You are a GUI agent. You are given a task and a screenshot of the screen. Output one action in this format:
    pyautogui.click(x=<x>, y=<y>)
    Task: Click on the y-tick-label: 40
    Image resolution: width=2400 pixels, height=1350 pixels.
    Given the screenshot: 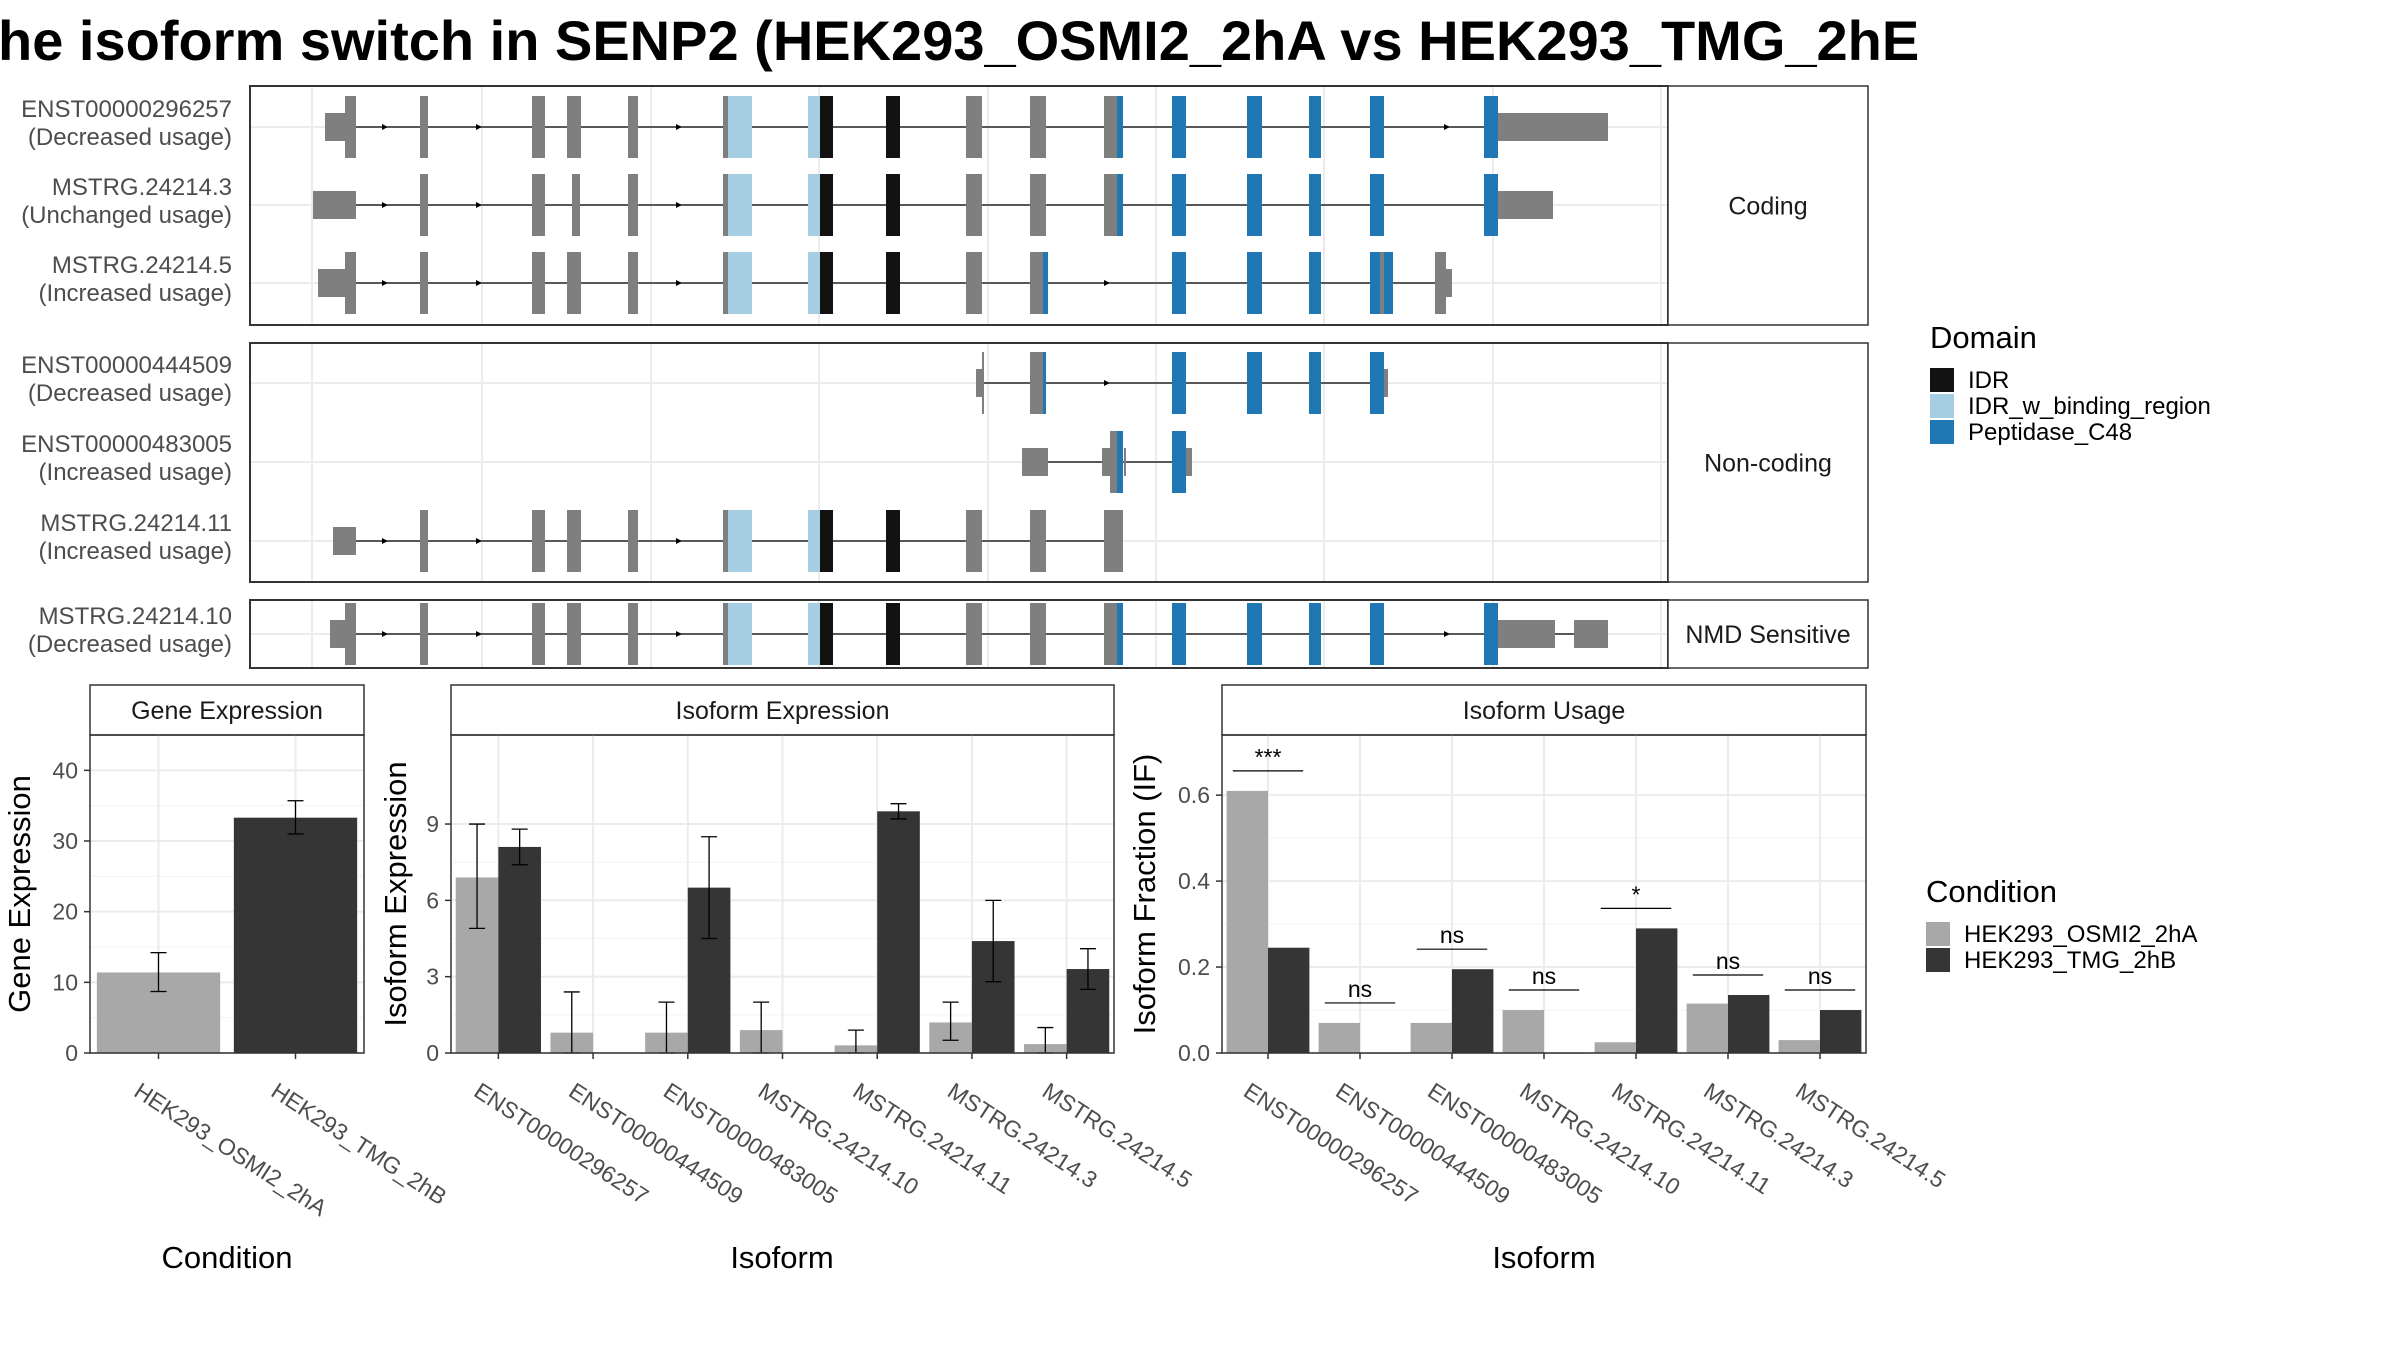 What is the action you would take?
    pyautogui.click(x=65, y=770)
    